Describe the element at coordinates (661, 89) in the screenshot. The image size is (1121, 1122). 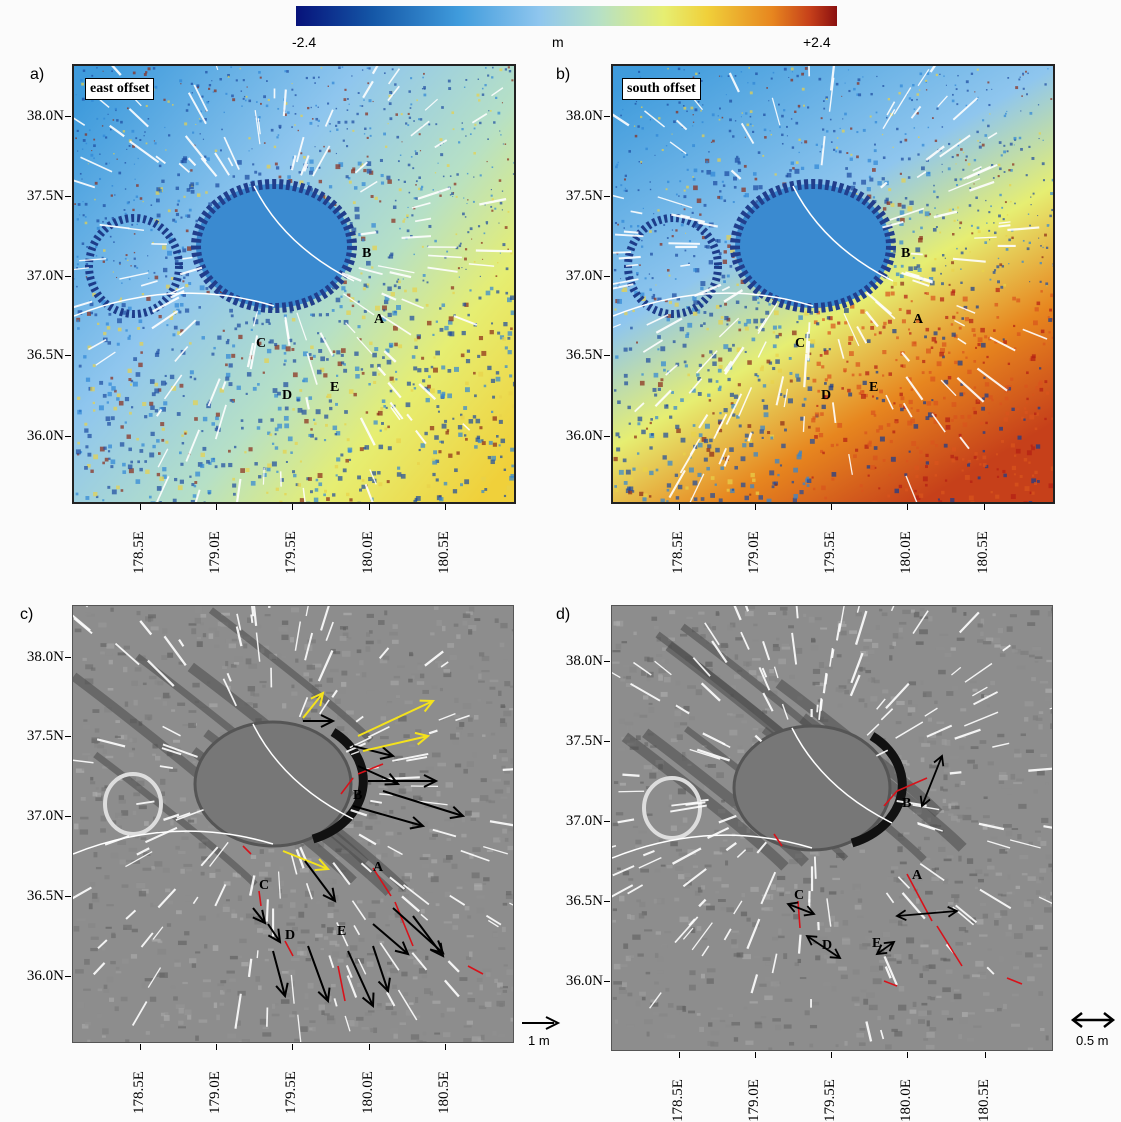
I see `south-offset-tag: south offset` at that location.